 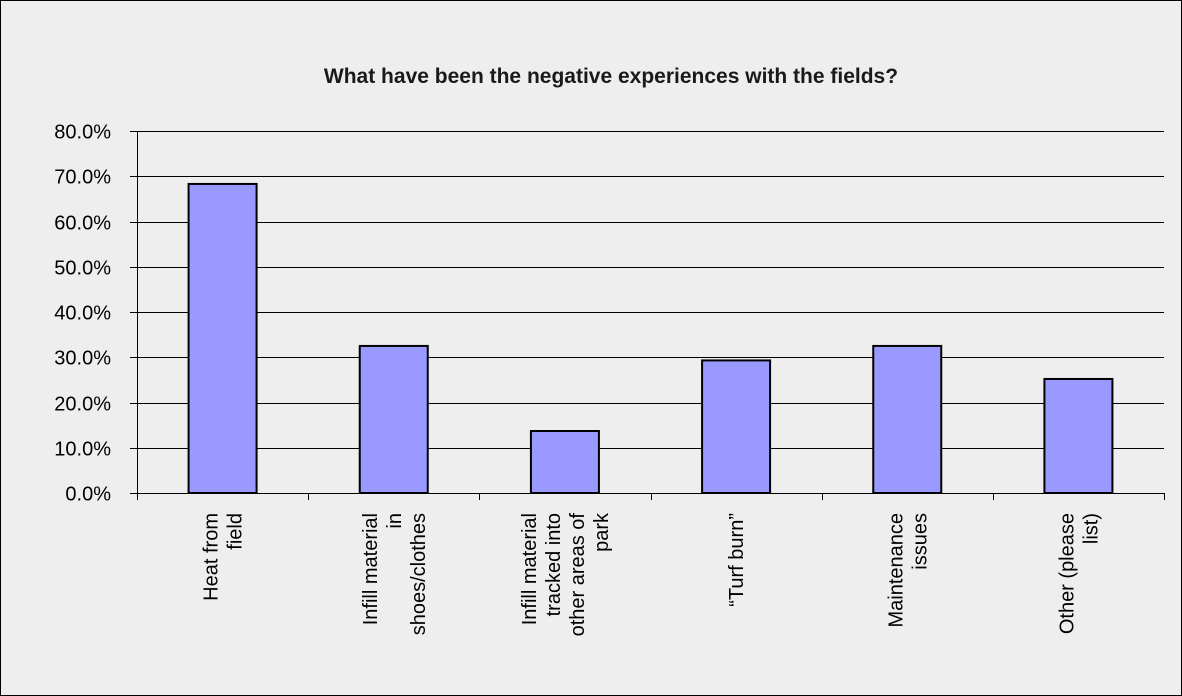 I want to click on y-tick-label: 40.0%, so click(x=82, y=314).